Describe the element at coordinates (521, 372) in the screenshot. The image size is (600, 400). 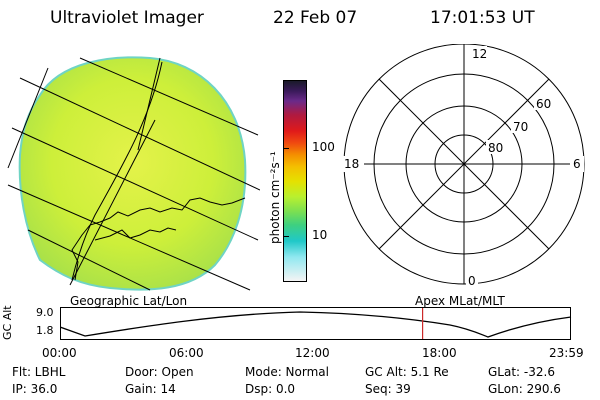
I see `glat-status: GLat: -32.6` at that location.